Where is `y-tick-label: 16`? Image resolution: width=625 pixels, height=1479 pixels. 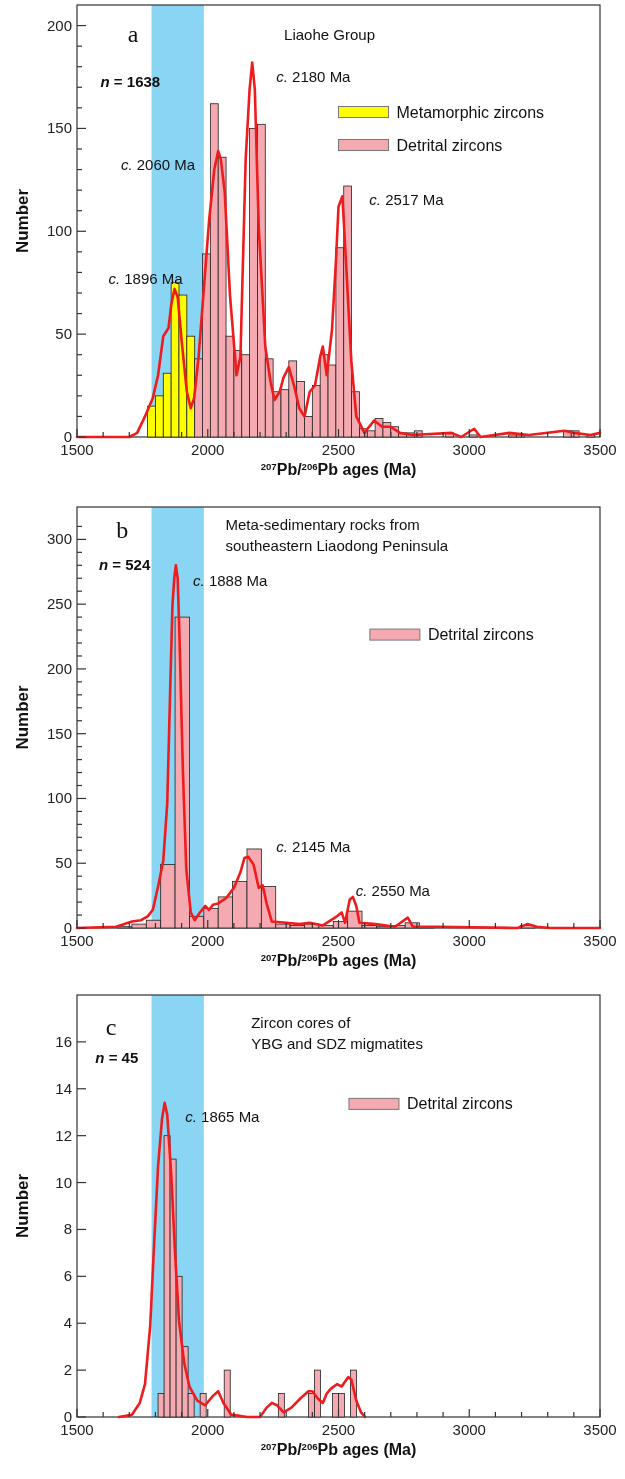 y-tick-label: 16 is located at coordinates (63, 1041).